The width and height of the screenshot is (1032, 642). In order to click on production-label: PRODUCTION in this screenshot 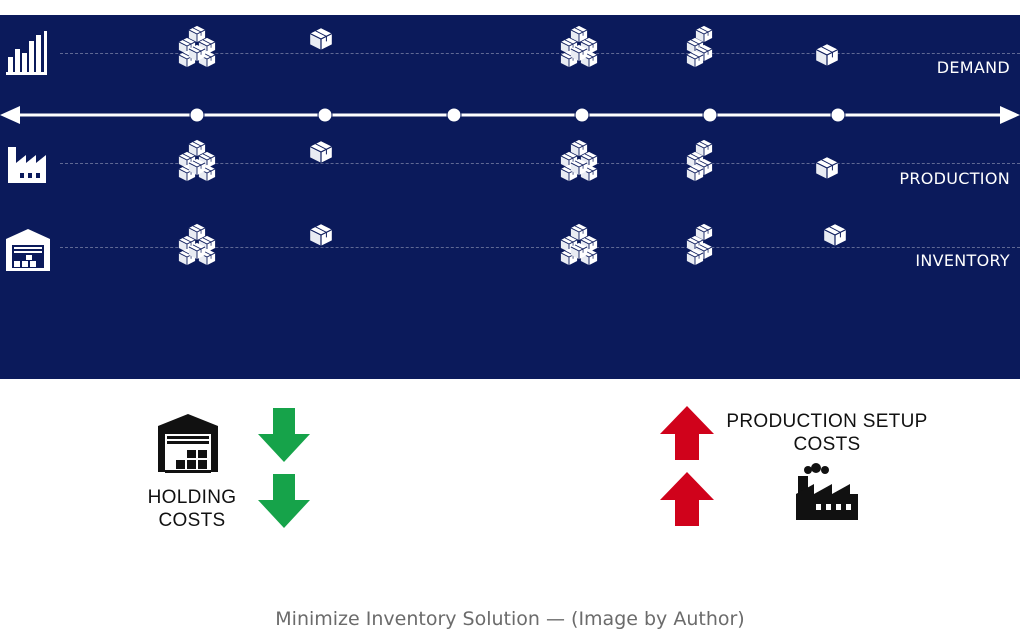, I will do `click(954, 178)`.